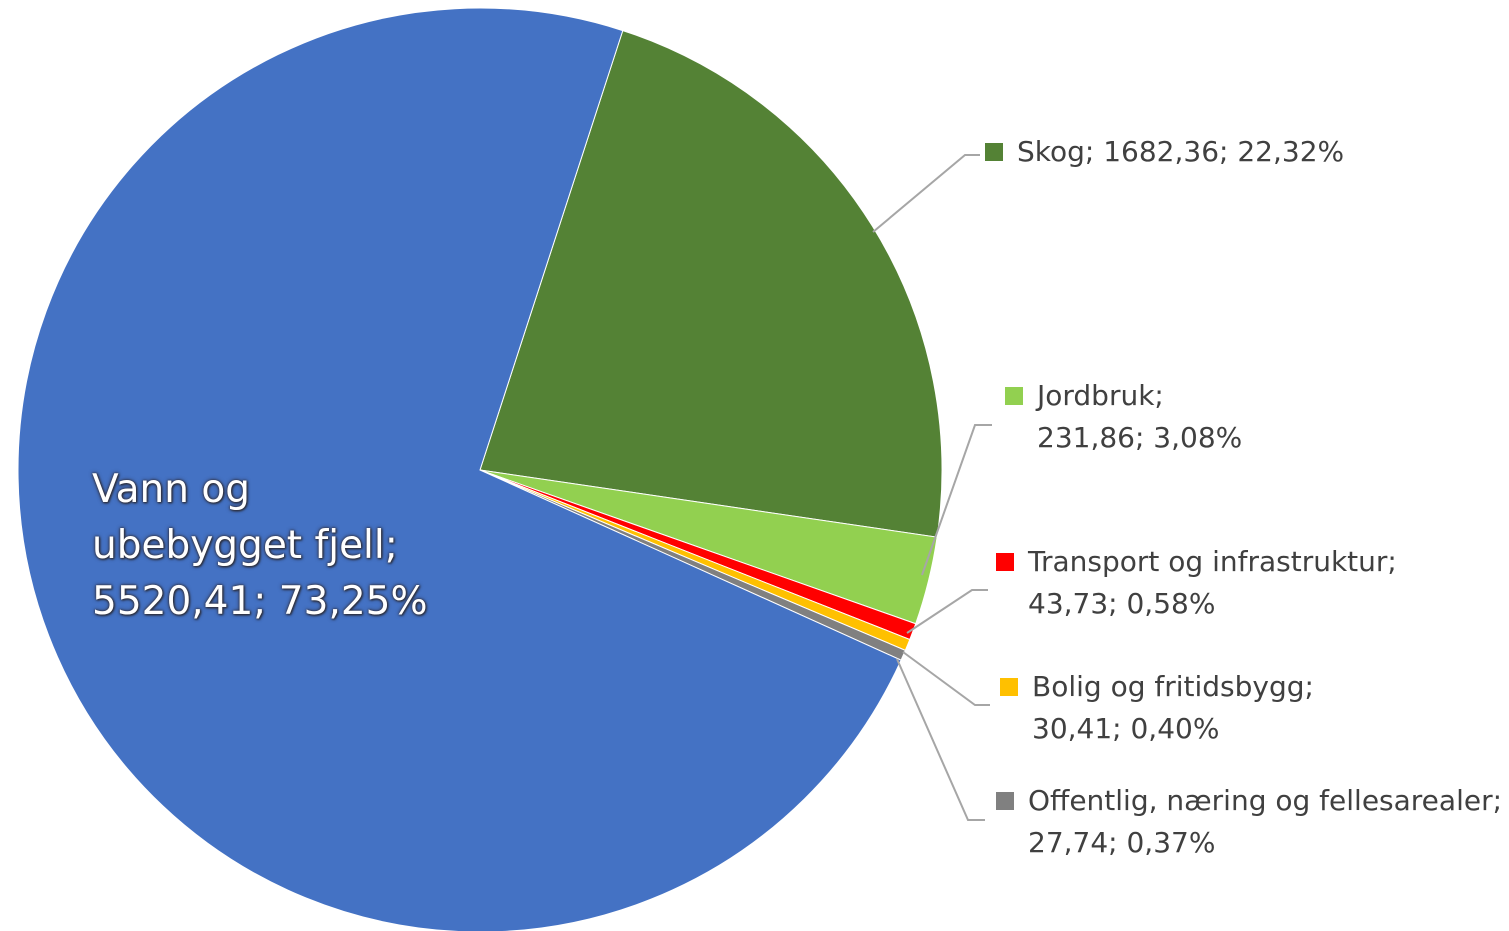 The width and height of the screenshot is (1509, 931). I want to click on leader-line-skog, so click(926, 193).